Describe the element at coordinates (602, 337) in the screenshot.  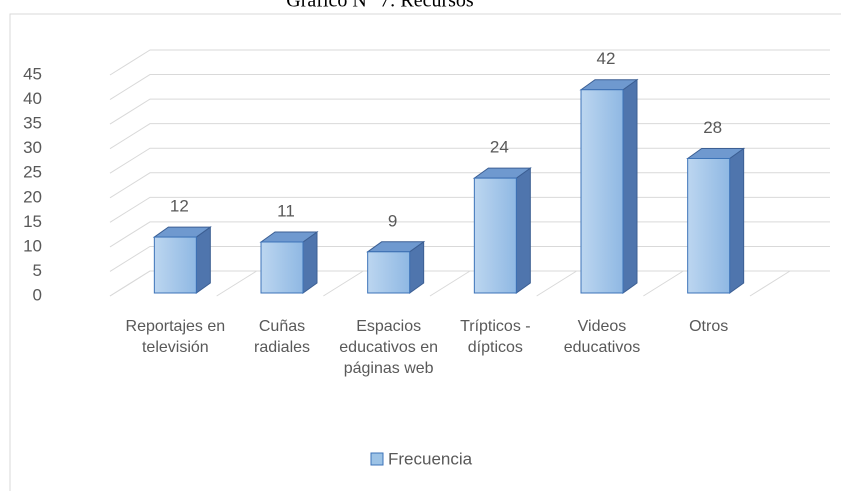
I see `x-tick-label: Videos educativos` at that location.